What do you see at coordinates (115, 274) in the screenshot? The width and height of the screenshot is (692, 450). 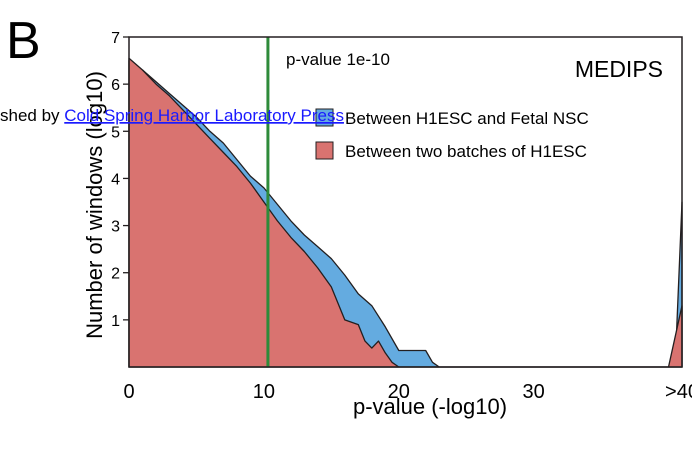 I see `y-tick-label: 2` at bounding box center [115, 274].